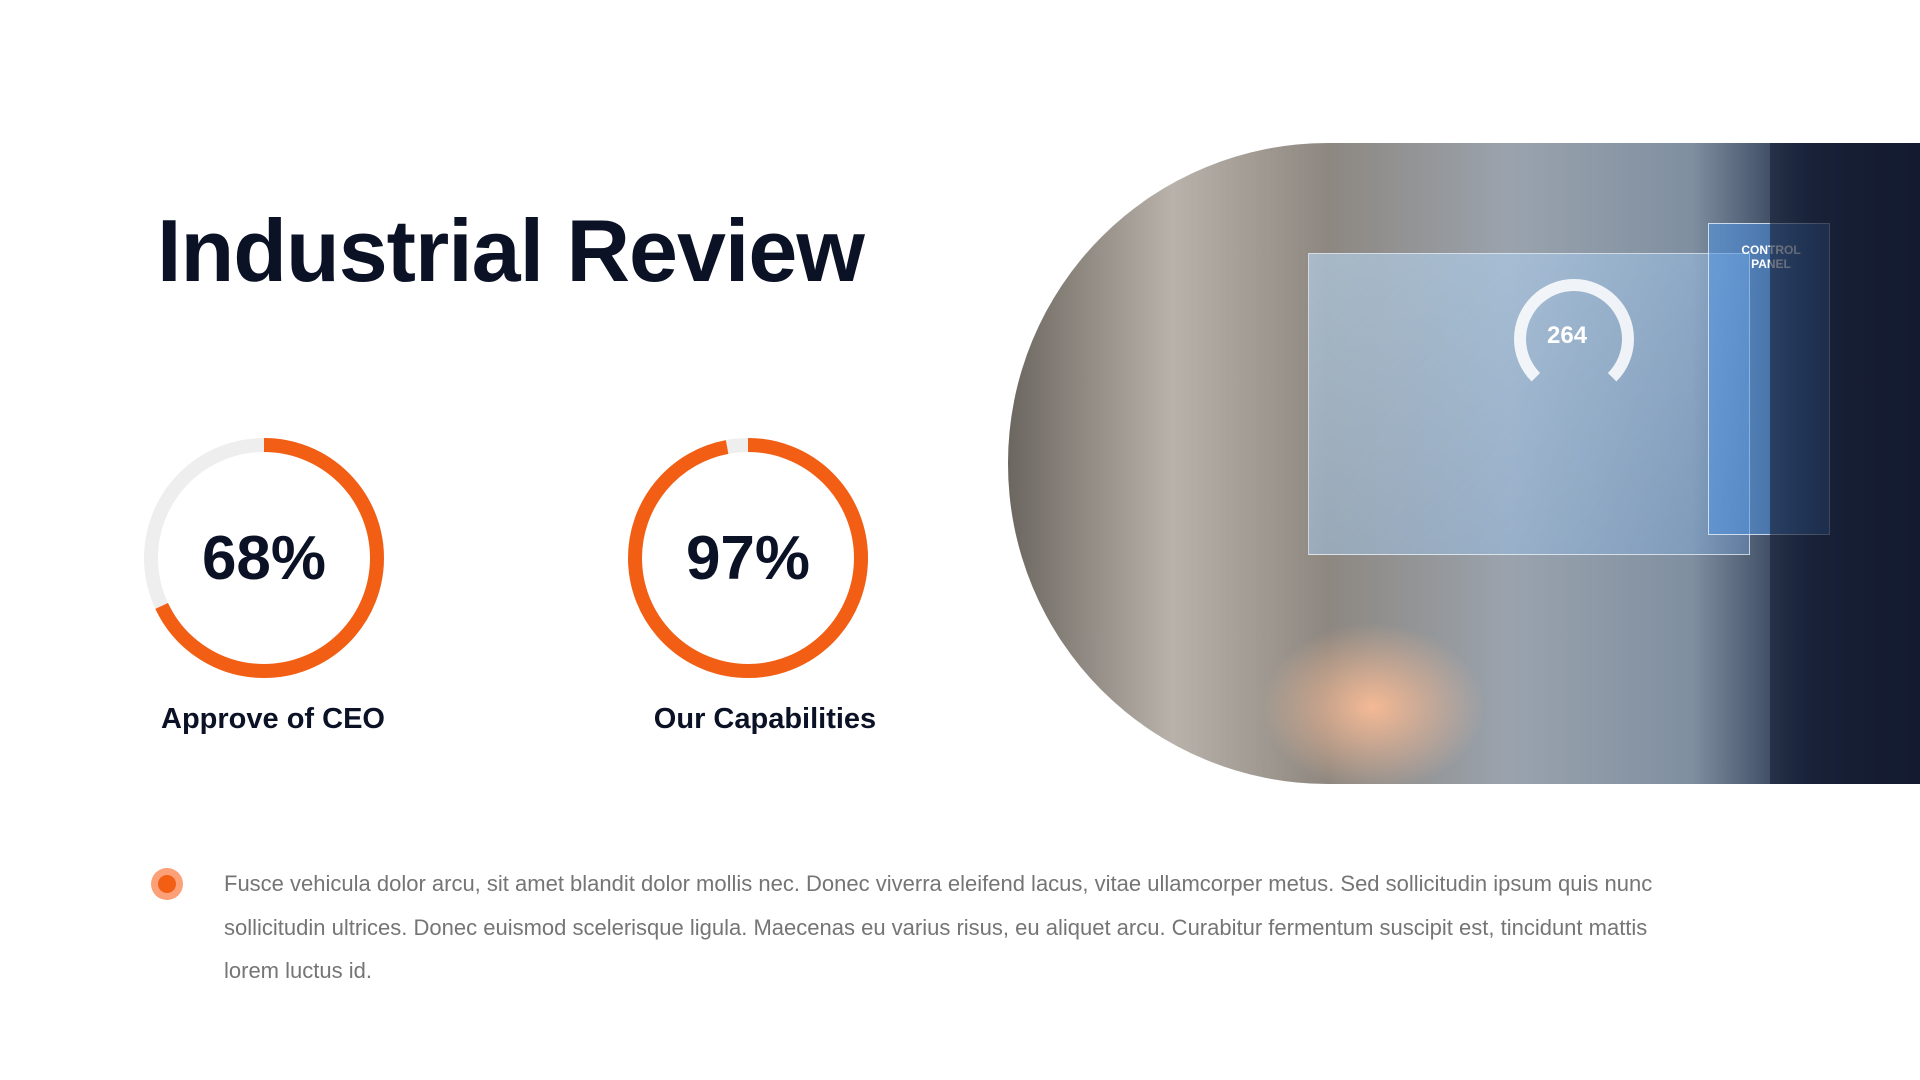 This screenshot has height=1080, width=1920. Describe the element at coordinates (765, 719) in the screenshot. I see `stat-caption: Our Capabilities` at that location.